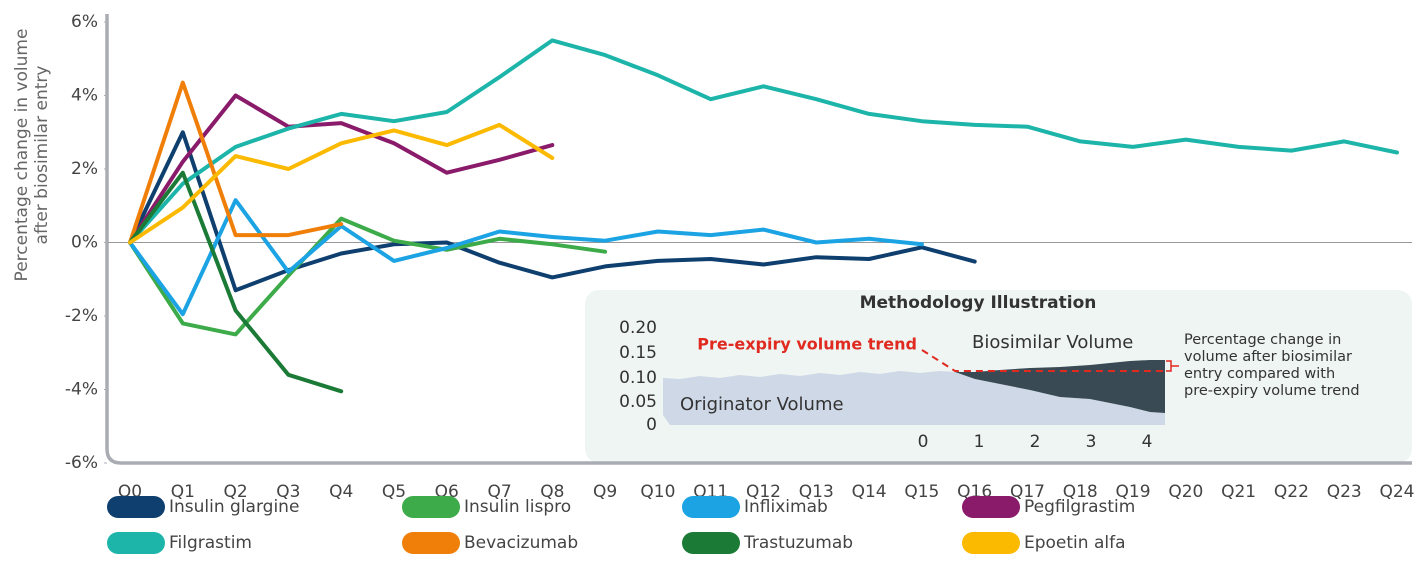 The height and width of the screenshot is (585, 1419). Describe the element at coordinates (210, 543) in the screenshot. I see `legend-label: Filgrastim` at that location.